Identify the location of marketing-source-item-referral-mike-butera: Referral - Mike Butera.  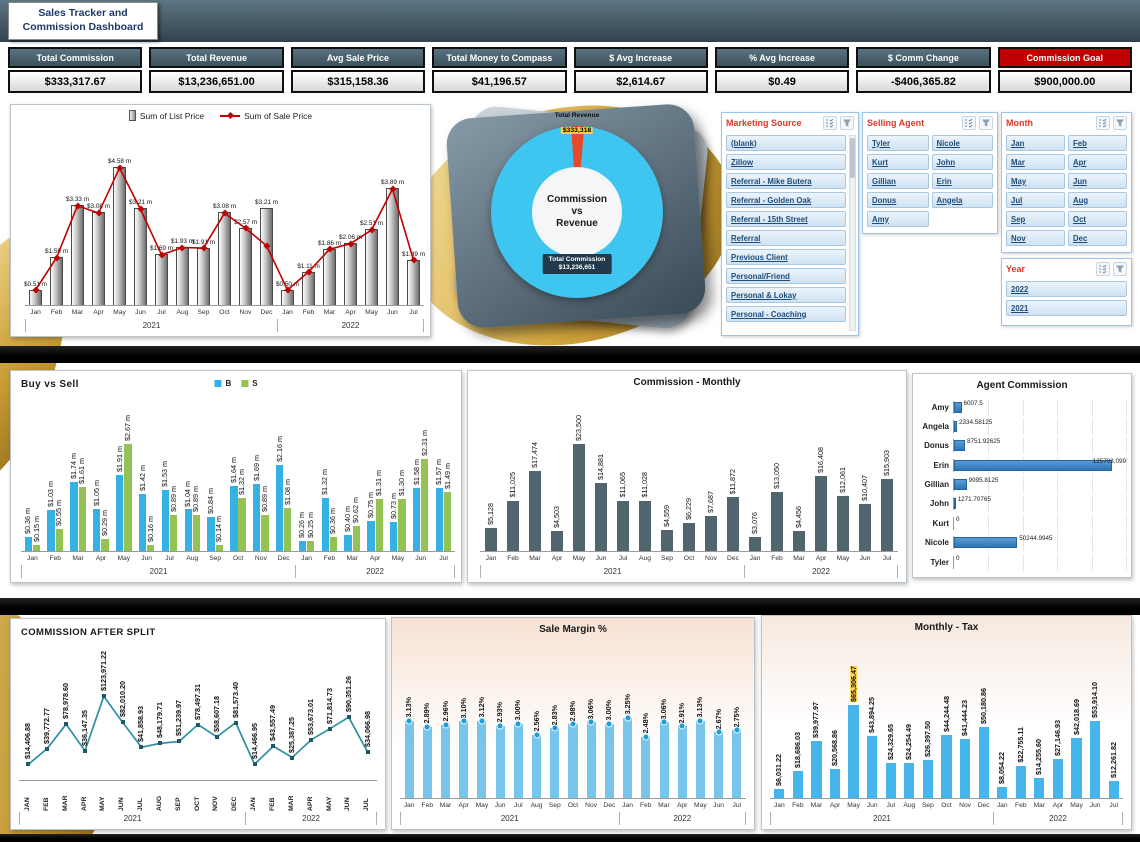
(786, 181).